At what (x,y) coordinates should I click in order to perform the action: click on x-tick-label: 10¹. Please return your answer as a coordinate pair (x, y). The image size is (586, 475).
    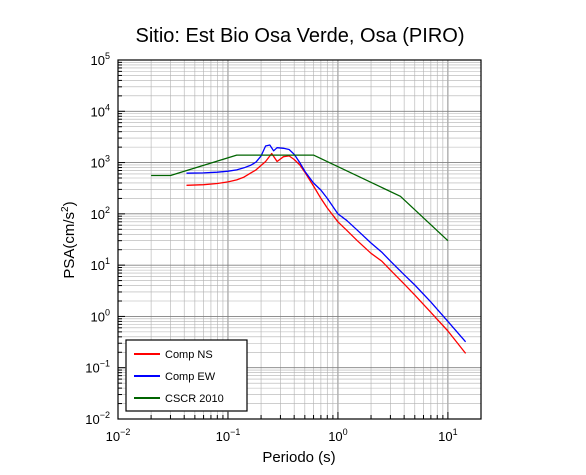
    Looking at the image, I should click on (447, 435).